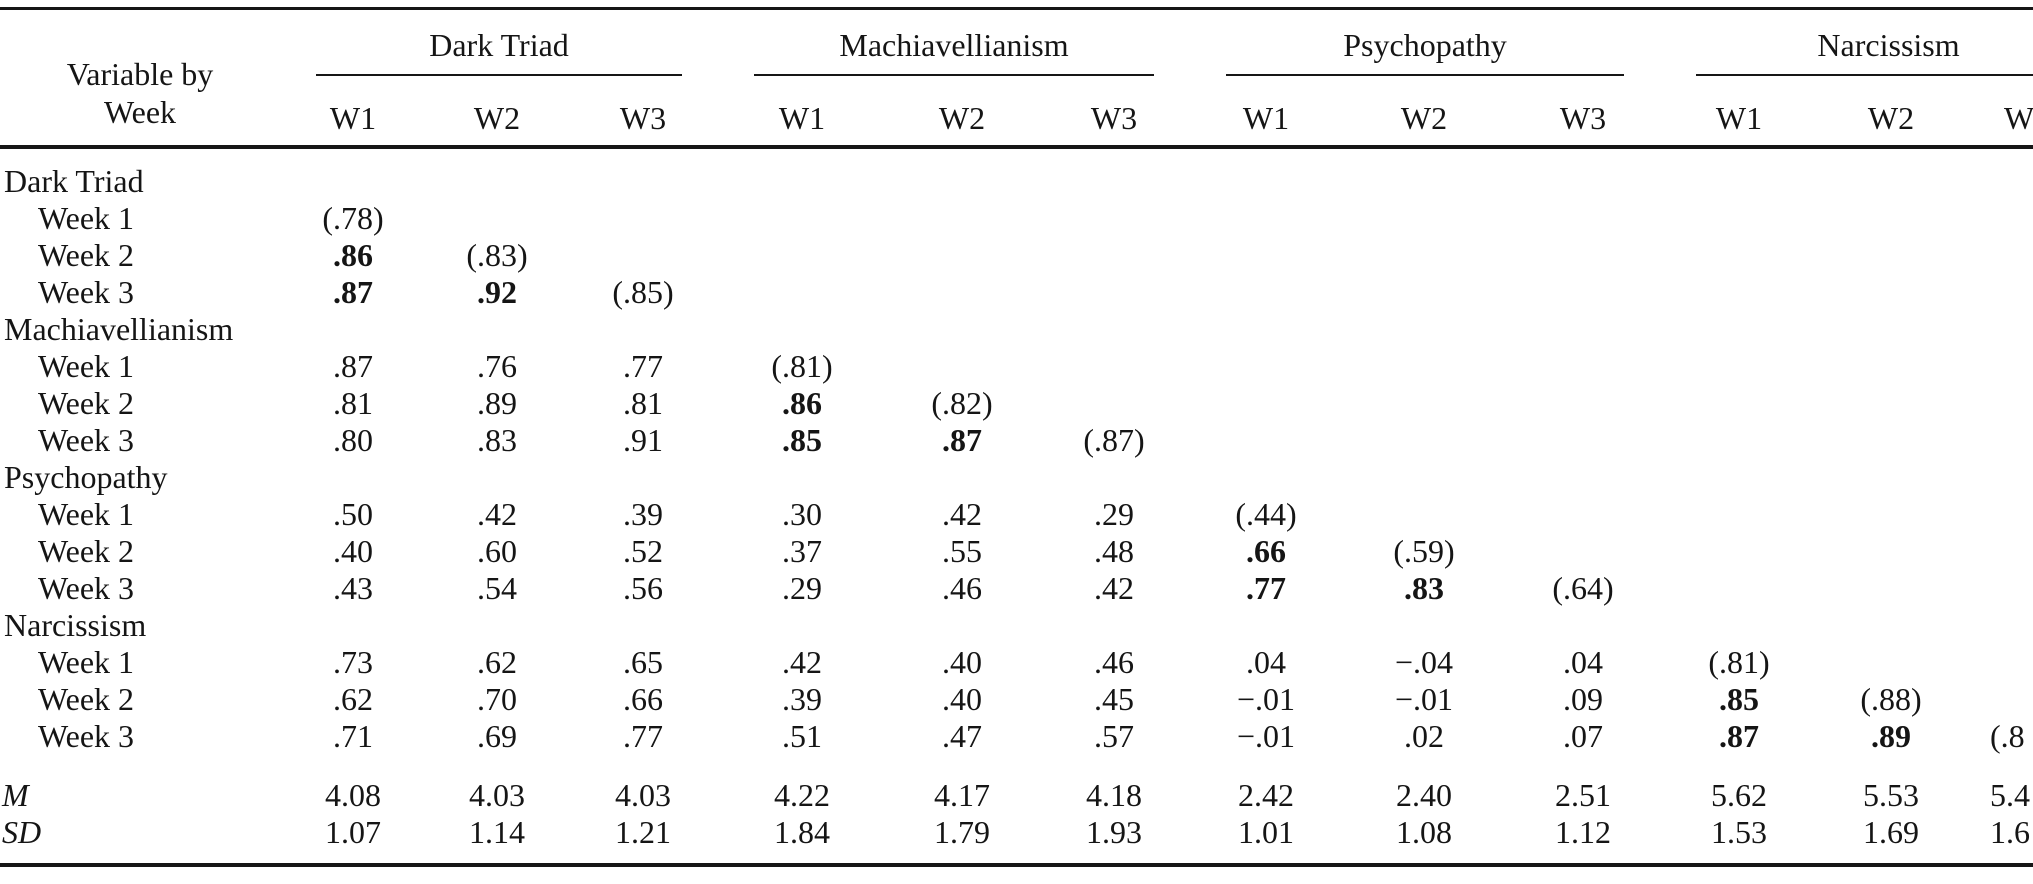  What do you see at coordinates (86, 476) in the screenshot?
I see `row-label: Psychopathy` at bounding box center [86, 476].